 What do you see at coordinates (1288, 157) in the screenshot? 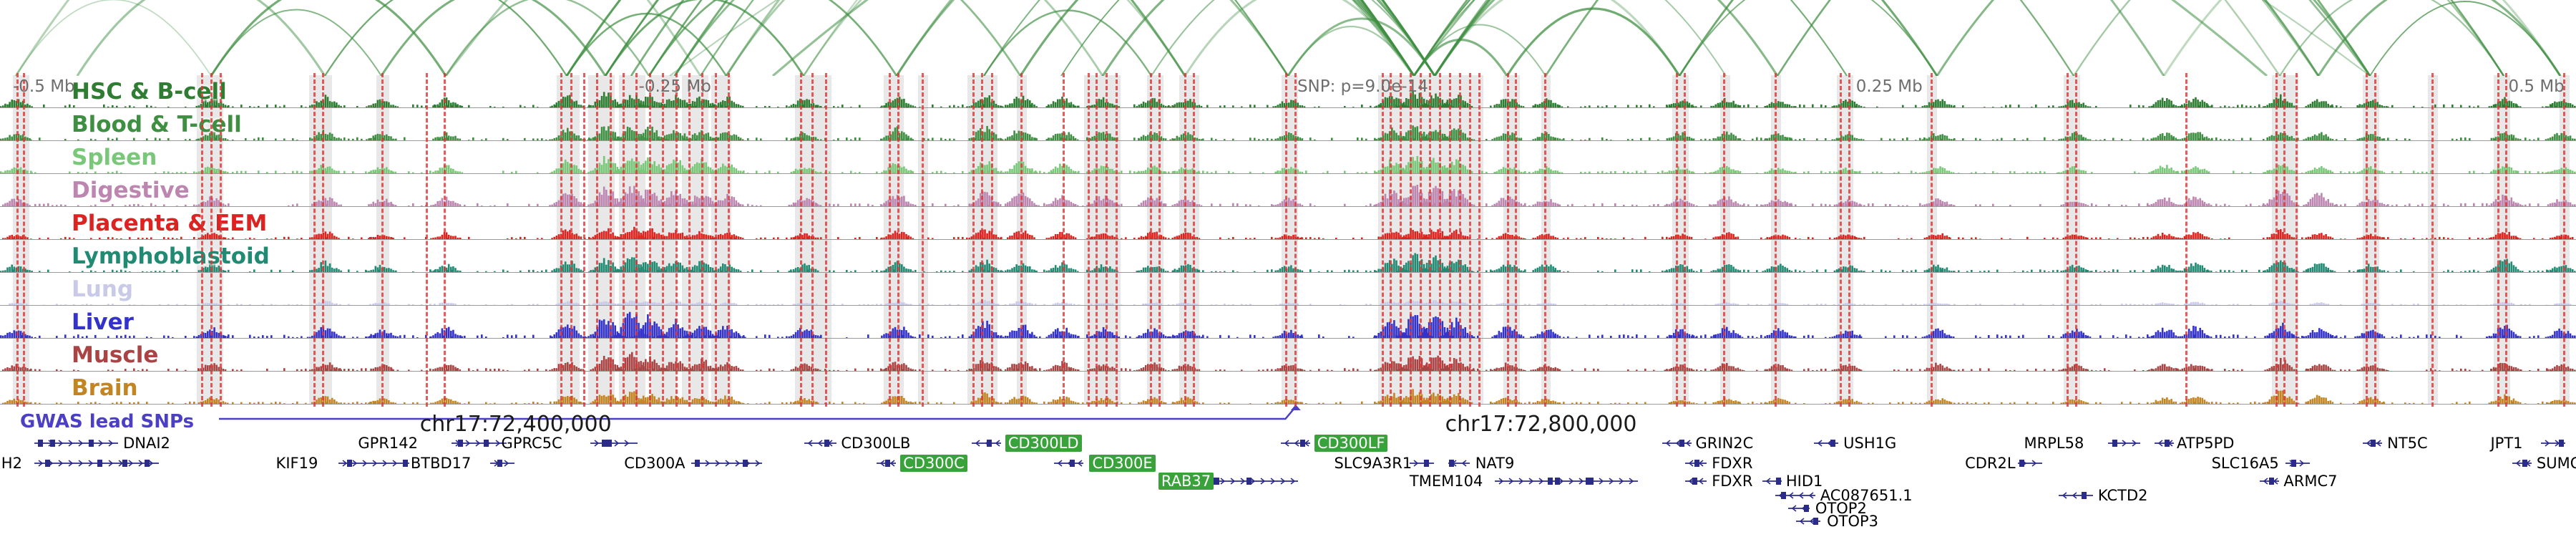
I see `signal-track-spleen: Spleen` at bounding box center [1288, 157].